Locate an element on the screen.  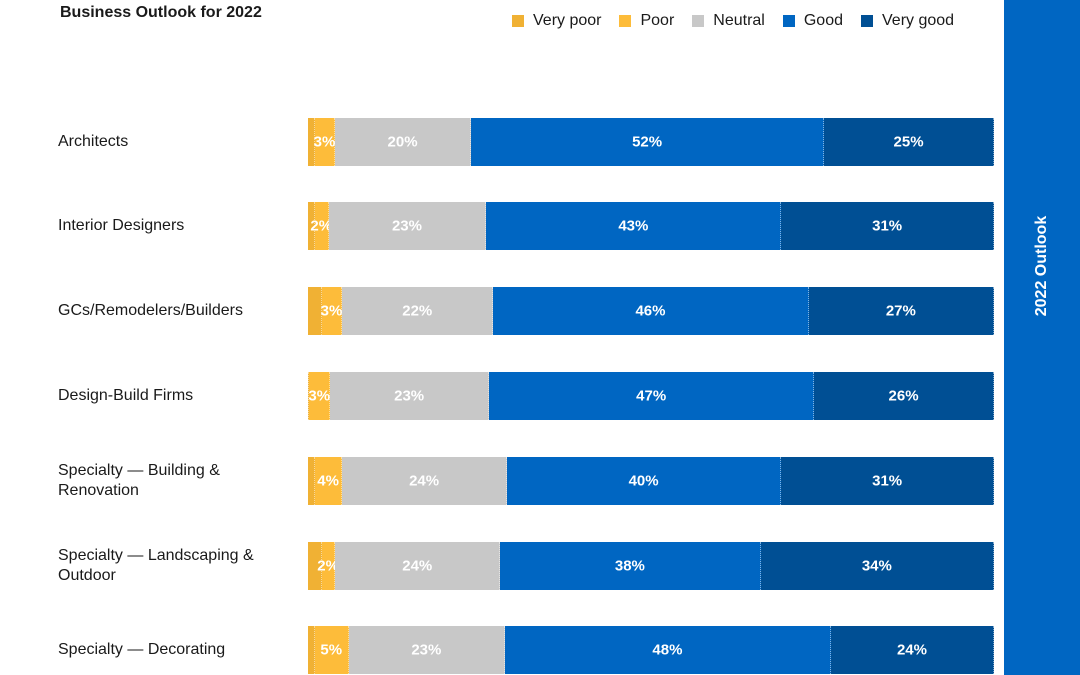
data-label: 46% is located at coordinates (650, 311).